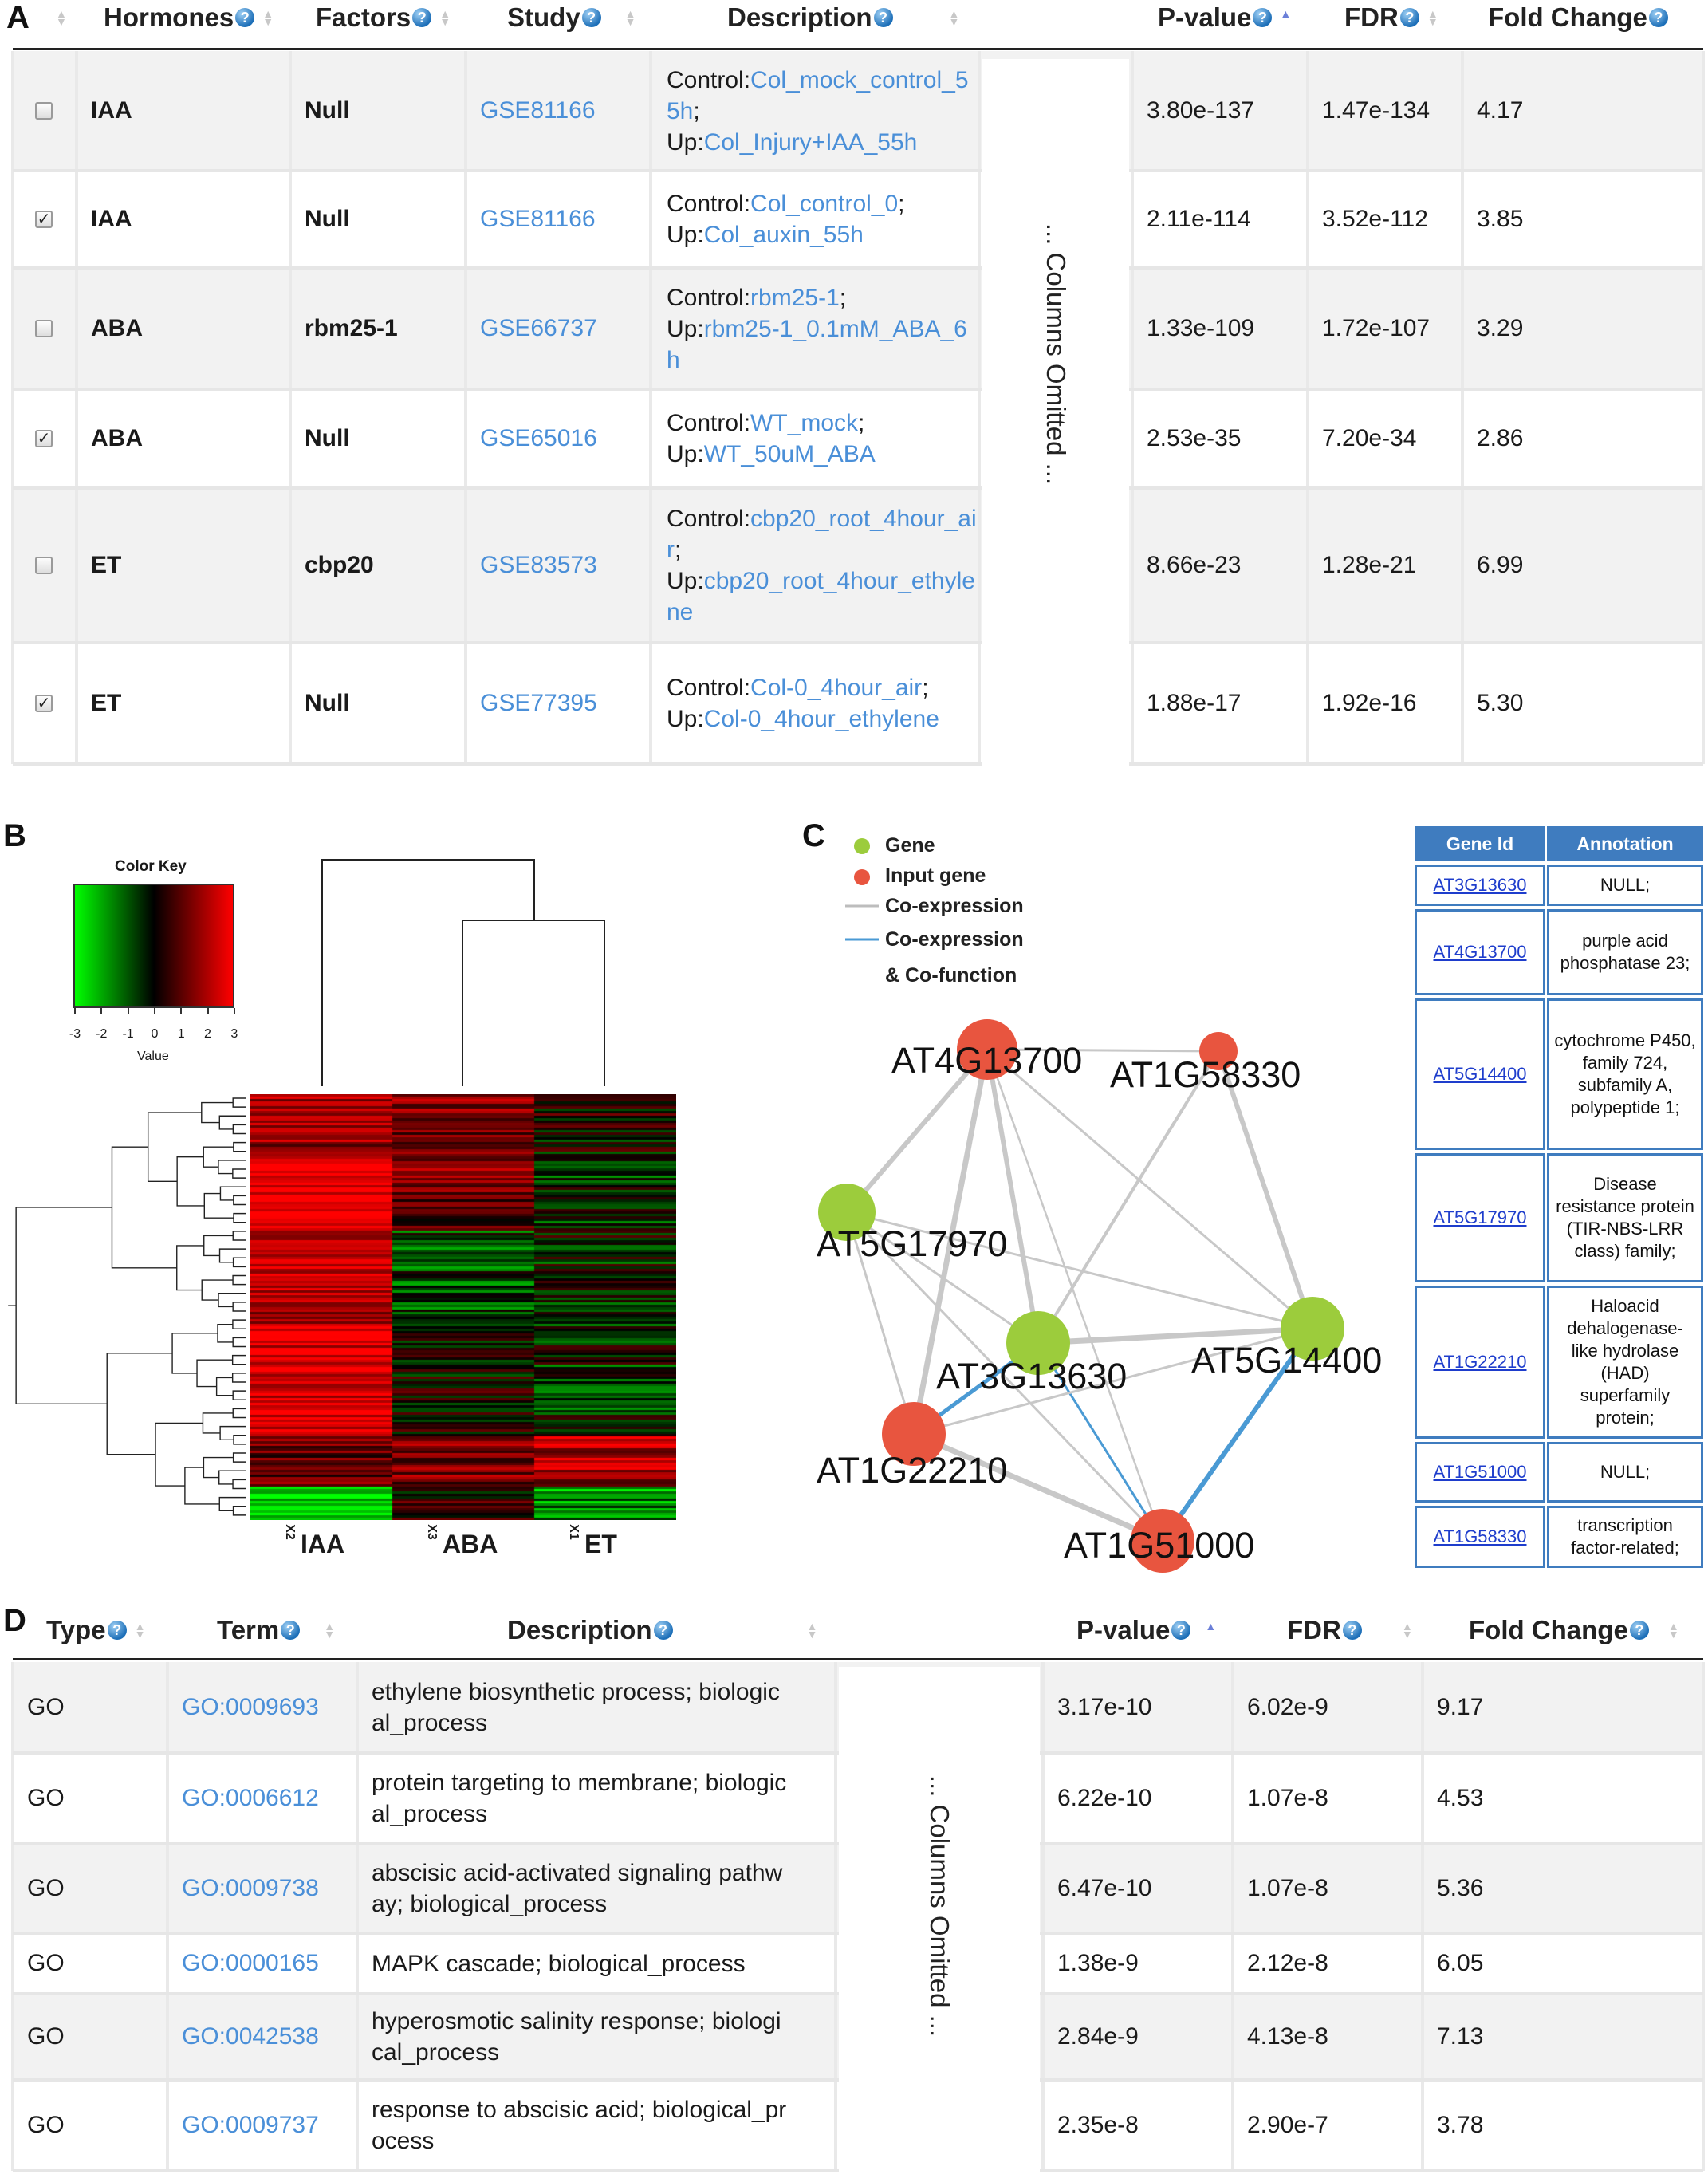 The width and height of the screenshot is (1708, 2182). I want to click on pvalue-cell: 8.66e-23, so click(1194, 565).